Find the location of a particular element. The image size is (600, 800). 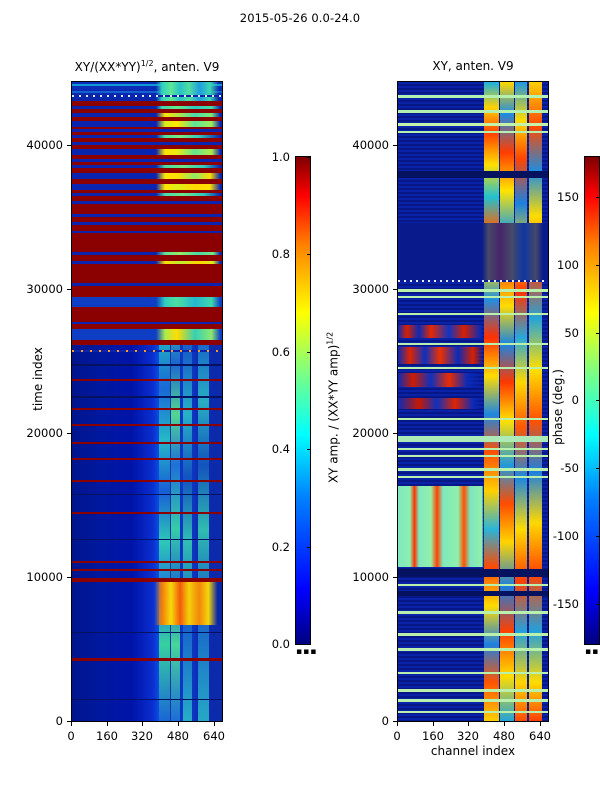

figure-suptitle: 2015-05-26 0.0-24.0 is located at coordinates (300, 18).